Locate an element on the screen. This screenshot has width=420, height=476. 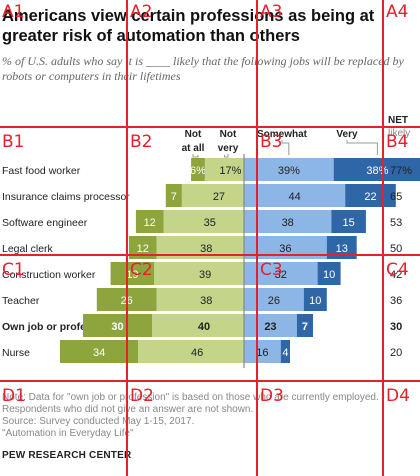
data-label-not-very: 17% is located at coordinates (230, 171).